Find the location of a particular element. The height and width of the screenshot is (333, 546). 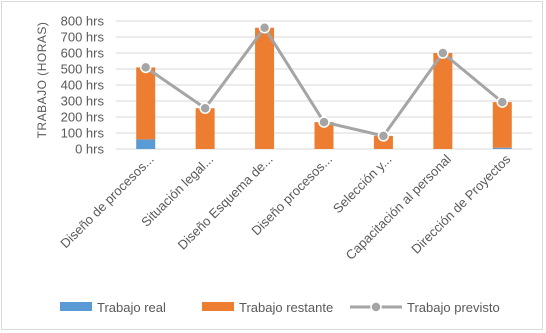

y-tick-label: 600 hrs is located at coordinates (83, 53).